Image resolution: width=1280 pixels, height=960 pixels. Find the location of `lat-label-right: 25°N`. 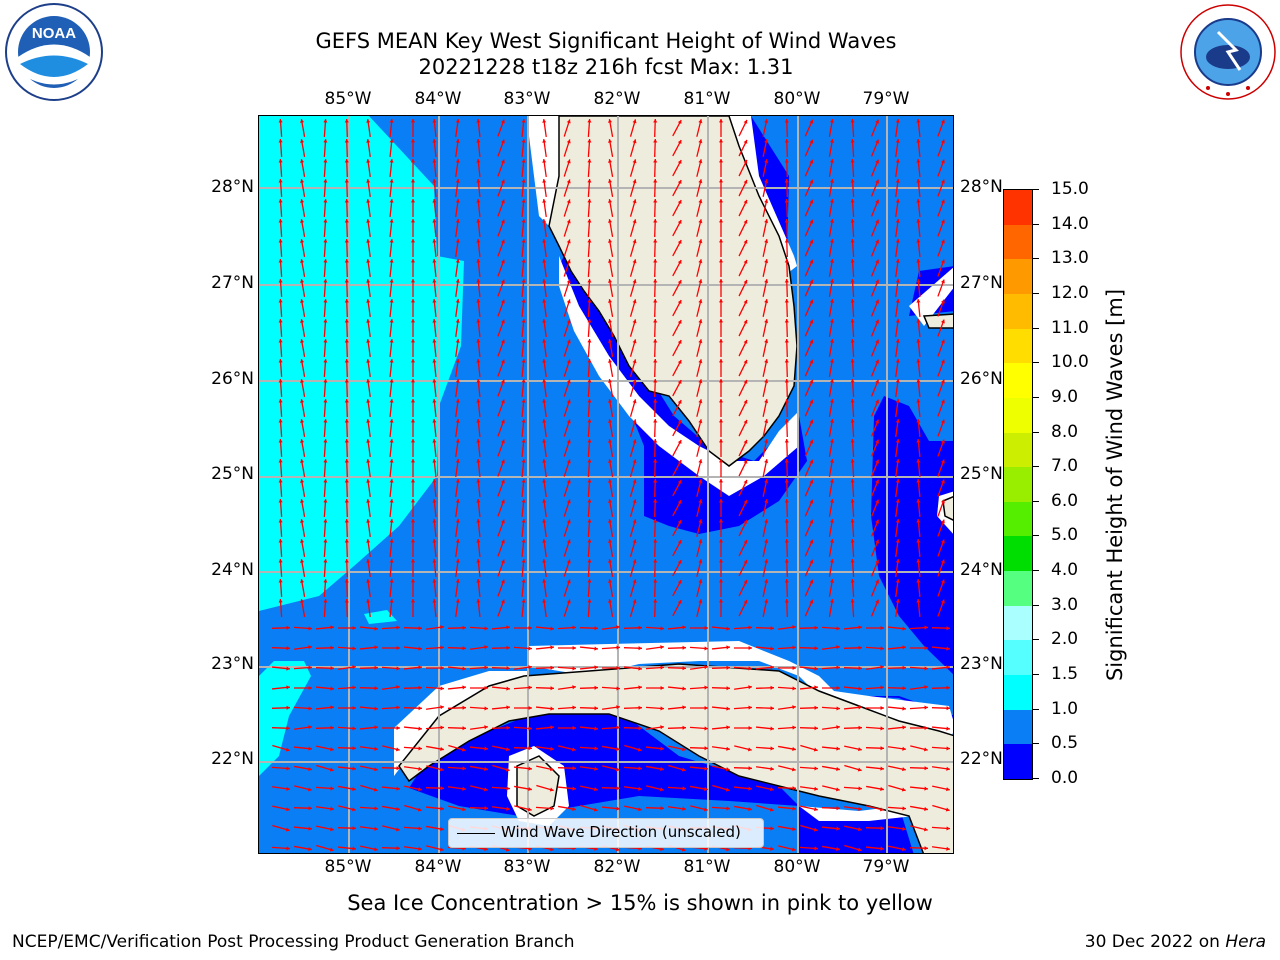

lat-label-right: 25°N is located at coordinates (981, 474).